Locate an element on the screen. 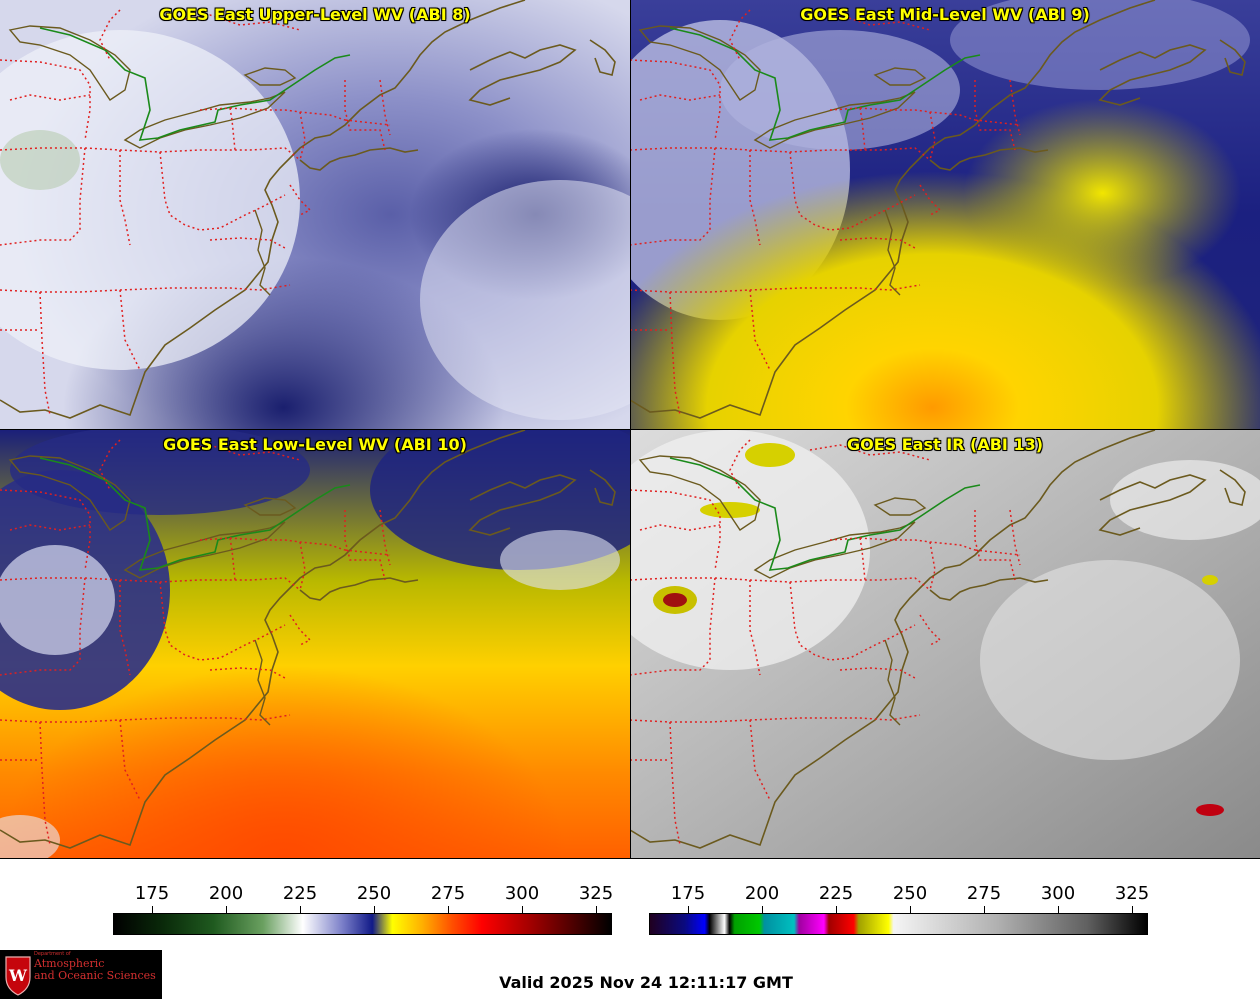 This screenshot has height=999, width=1260. logo-department-text: Department of is located at coordinates (52, 954).